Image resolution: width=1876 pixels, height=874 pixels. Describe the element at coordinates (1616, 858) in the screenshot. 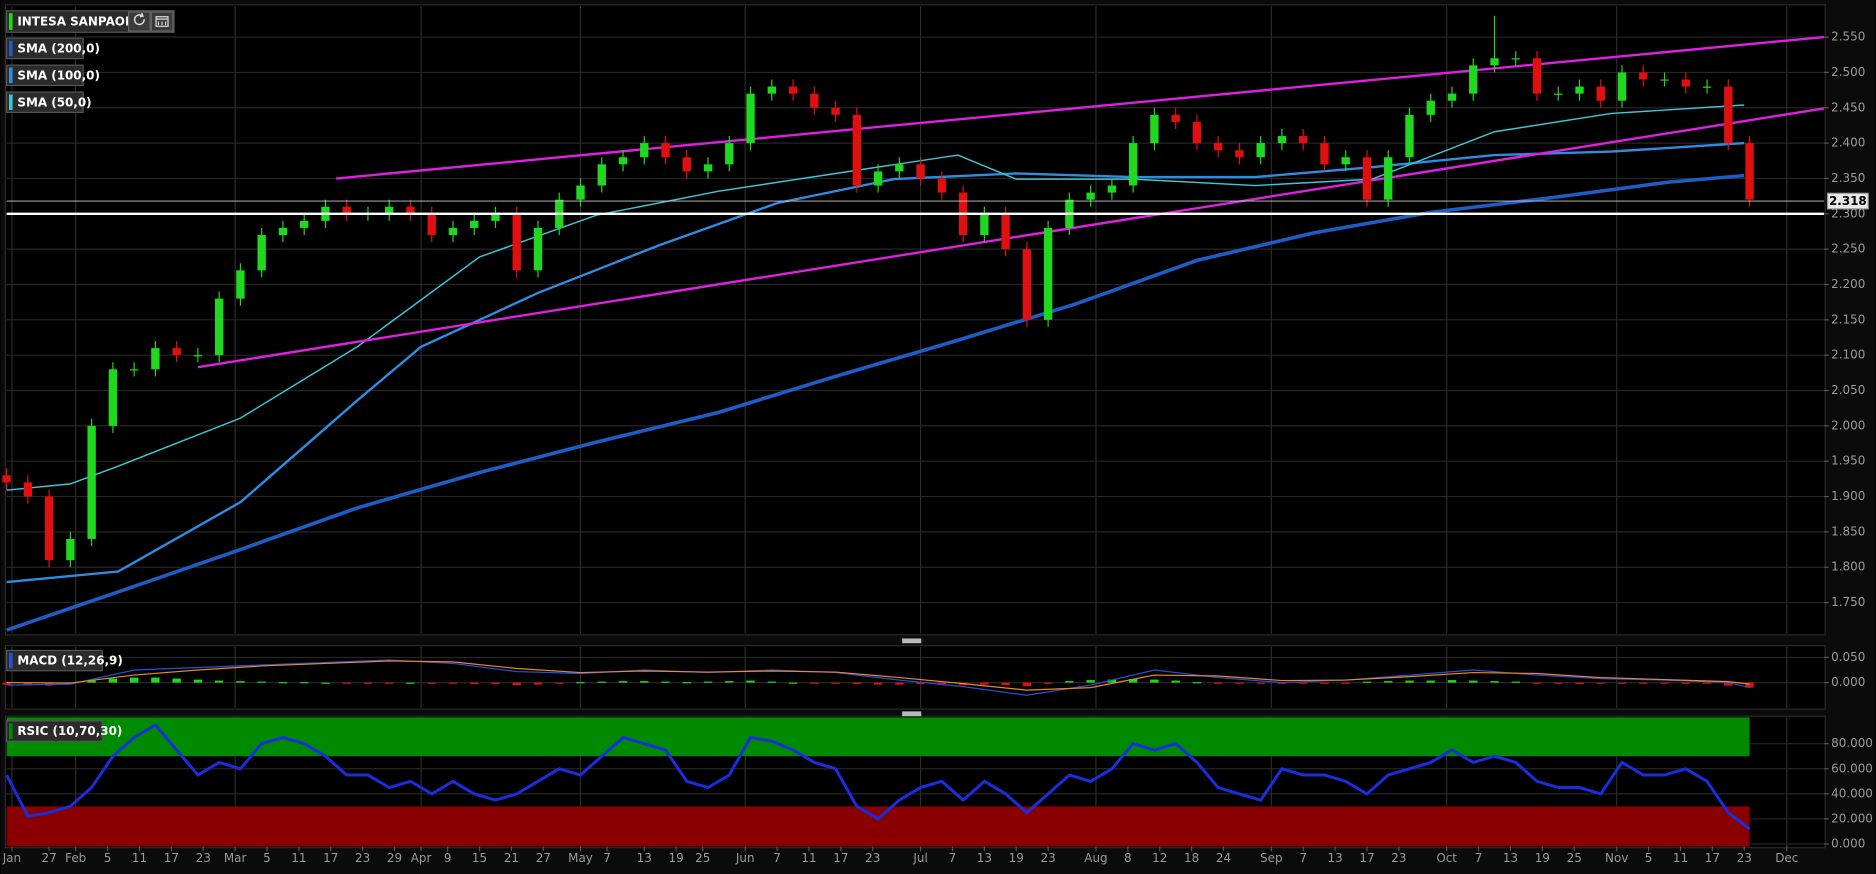

I see `x-tick-label: Nov` at that location.